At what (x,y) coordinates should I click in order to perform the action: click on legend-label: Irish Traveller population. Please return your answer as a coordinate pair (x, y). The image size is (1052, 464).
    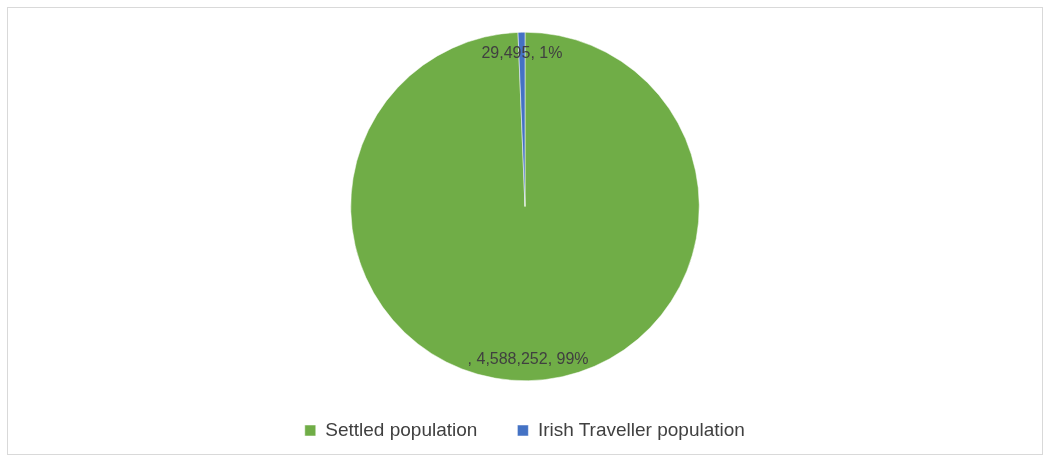
    Looking at the image, I should click on (641, 429).